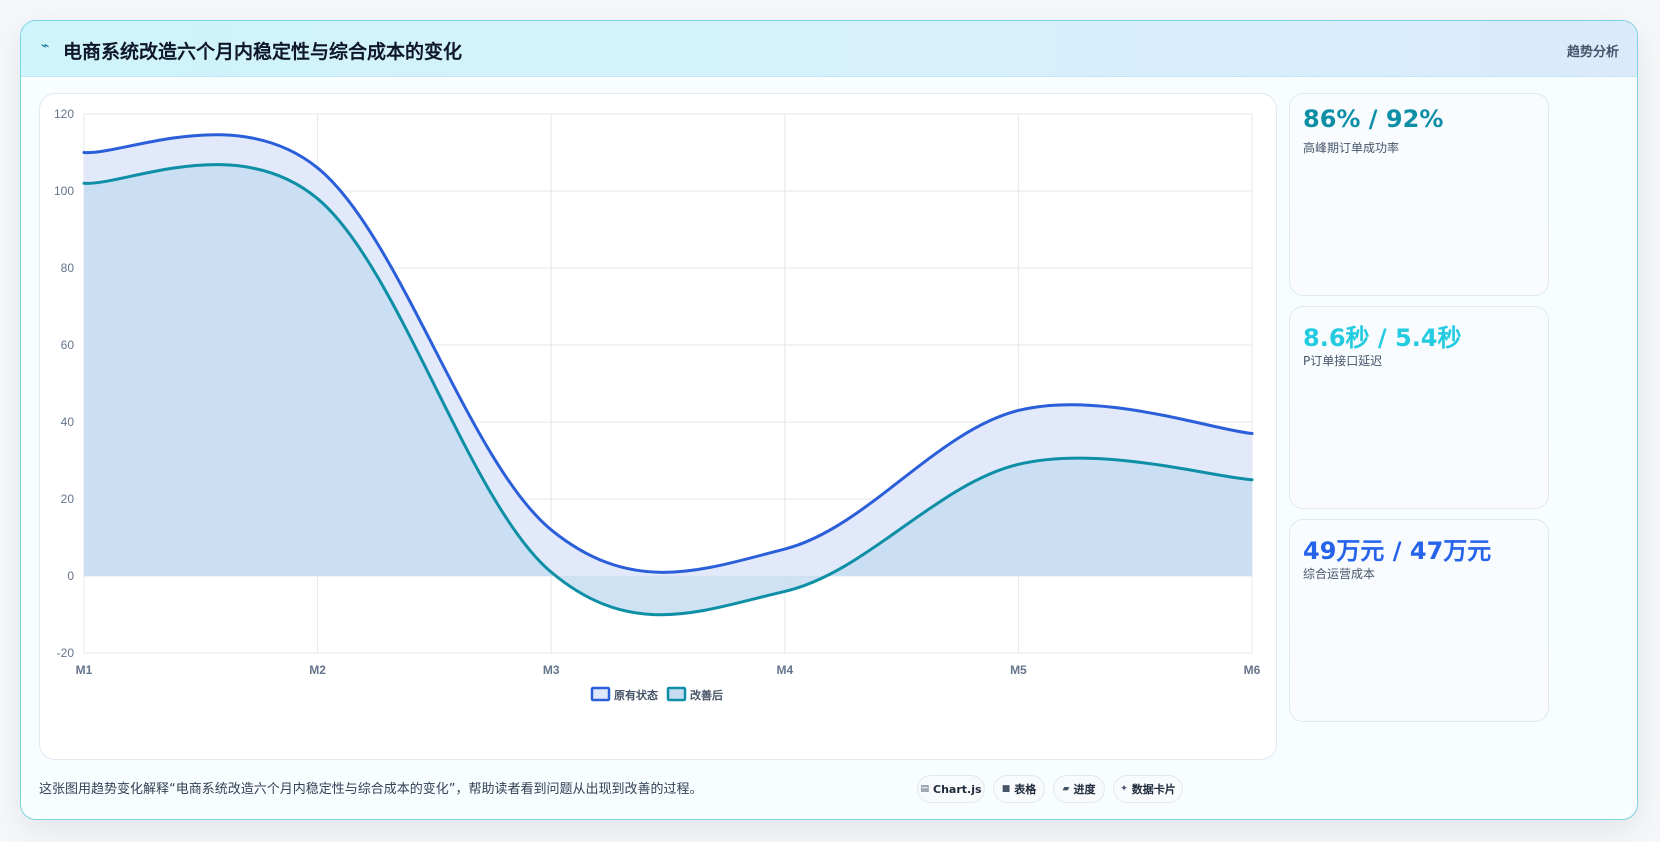 Image resolution: width=1660 pixels, height=842 pixels. I want to click on stat-card-latency: 8.6秒 / 5.4秒 P订单接口延迟, so click(1419, 407).